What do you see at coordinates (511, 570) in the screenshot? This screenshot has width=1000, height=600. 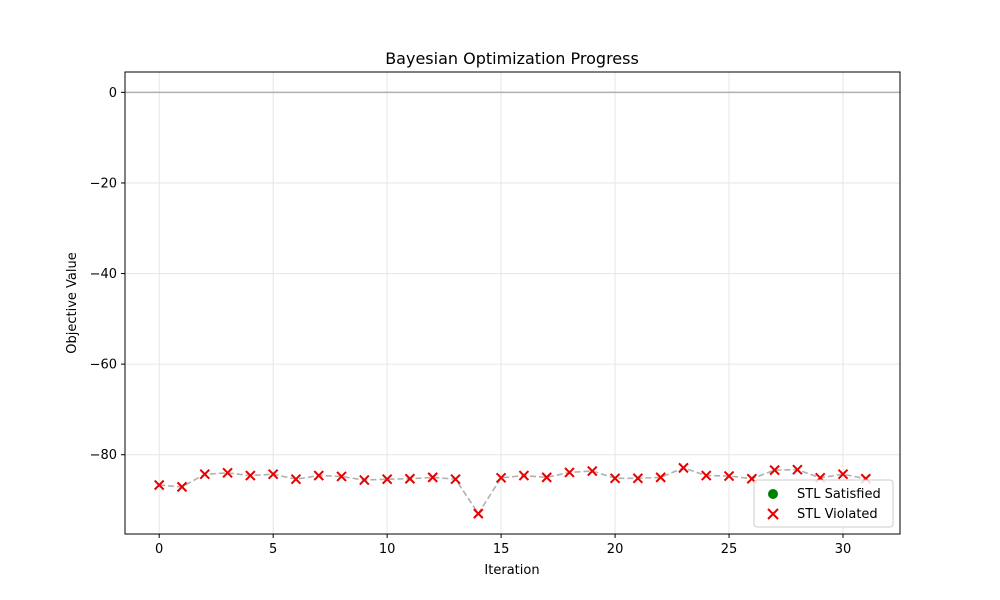 I see `x-axis-label: Iteration` at bounding box center [511, 570].